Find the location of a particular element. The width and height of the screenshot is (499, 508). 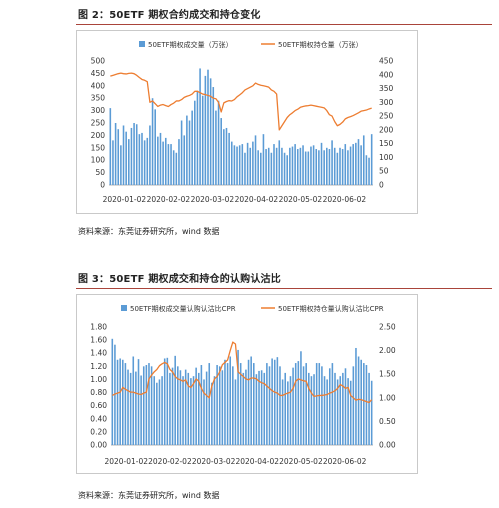

x-tick-label: 2020-06-02 is located at coordinates (345, 461).